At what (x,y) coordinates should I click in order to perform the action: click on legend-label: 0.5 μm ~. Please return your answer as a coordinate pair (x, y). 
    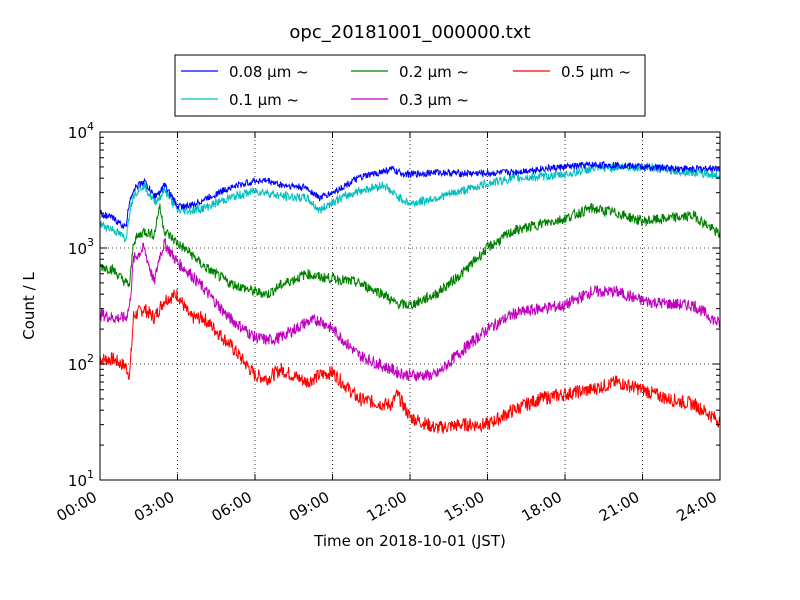
    Looking at the image, I should click on (596, 72).